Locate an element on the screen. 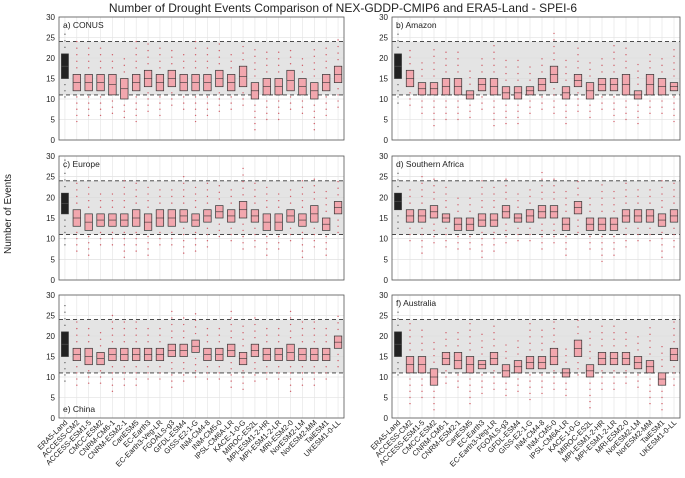  y-tick-label: 20 is located at coordinates (50, 197).